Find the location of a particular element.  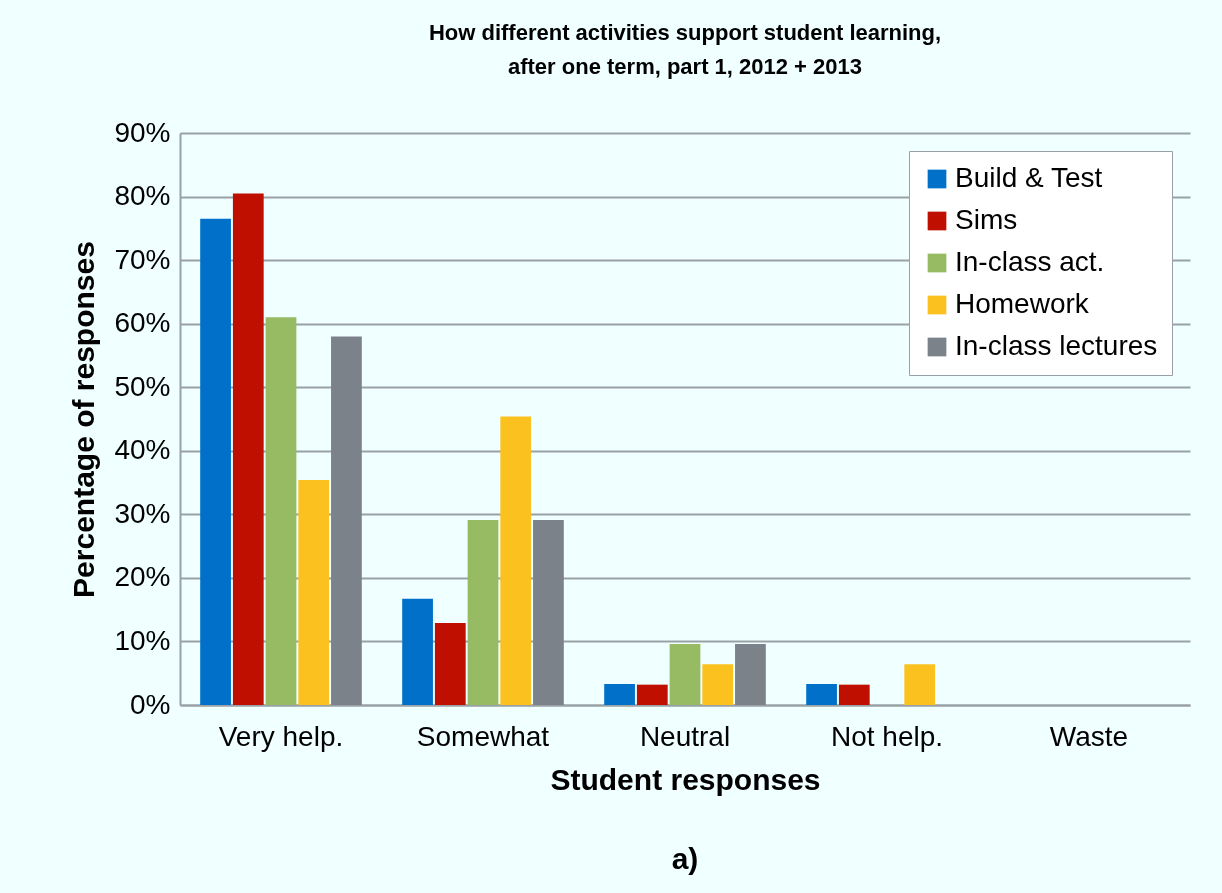

x-axis-title: Student responses is located at coordinates (685, 779).